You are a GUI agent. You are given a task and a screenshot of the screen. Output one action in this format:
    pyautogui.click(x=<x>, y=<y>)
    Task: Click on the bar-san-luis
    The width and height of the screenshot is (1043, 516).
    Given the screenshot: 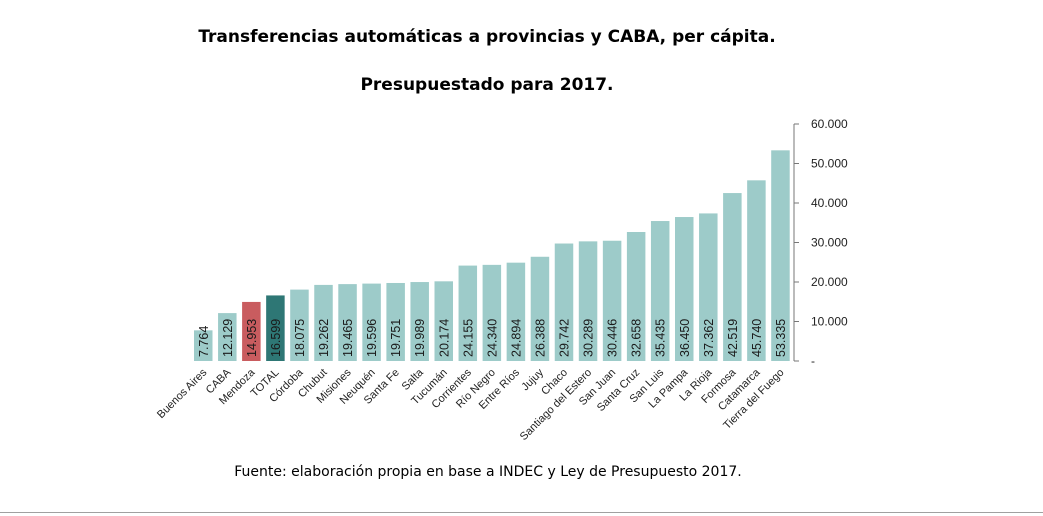 What is the action you would take?
    pyautogui.click(x=660, y=291)
    